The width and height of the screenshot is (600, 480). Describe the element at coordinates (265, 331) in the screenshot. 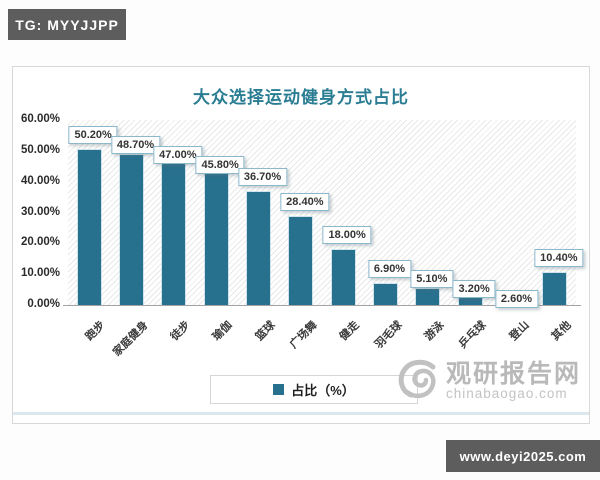

I see `category-label: 篮球` at that location.